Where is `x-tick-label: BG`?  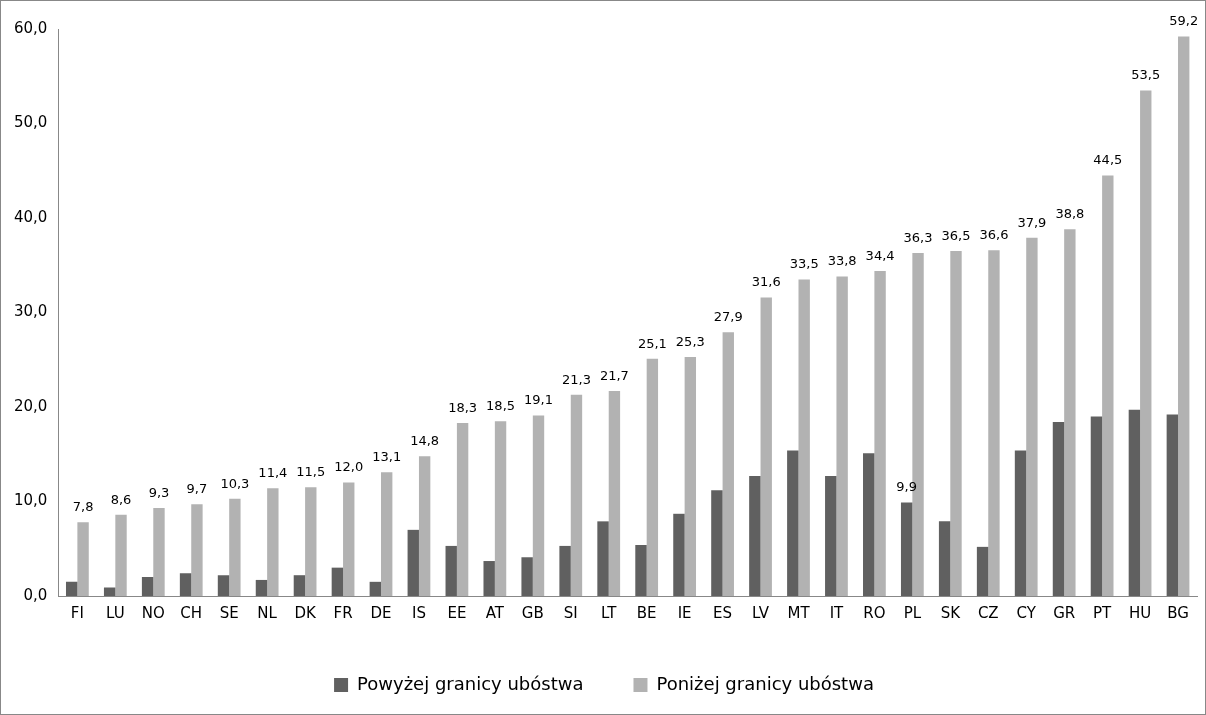 x-tick-label: BG is located at coordinates (1178, 612).